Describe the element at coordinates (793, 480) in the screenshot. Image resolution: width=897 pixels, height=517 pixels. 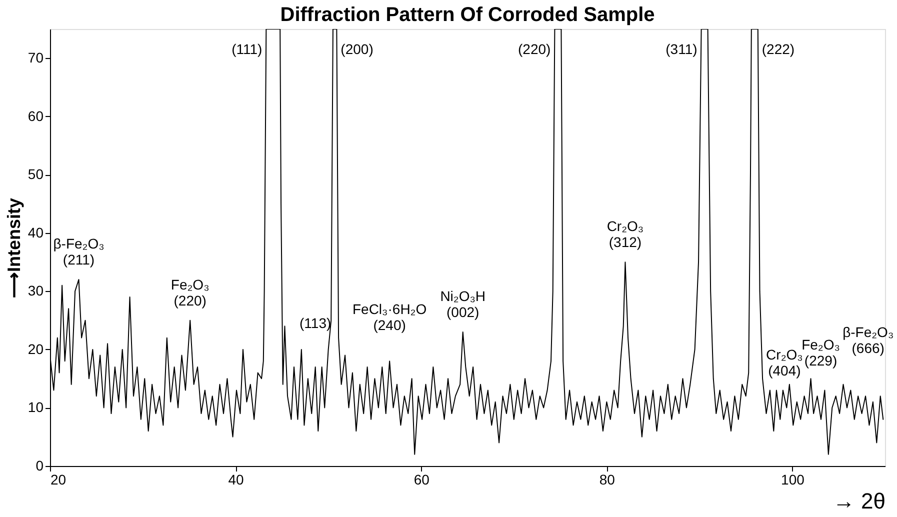
I see `x-tick-label: 100` at that location.